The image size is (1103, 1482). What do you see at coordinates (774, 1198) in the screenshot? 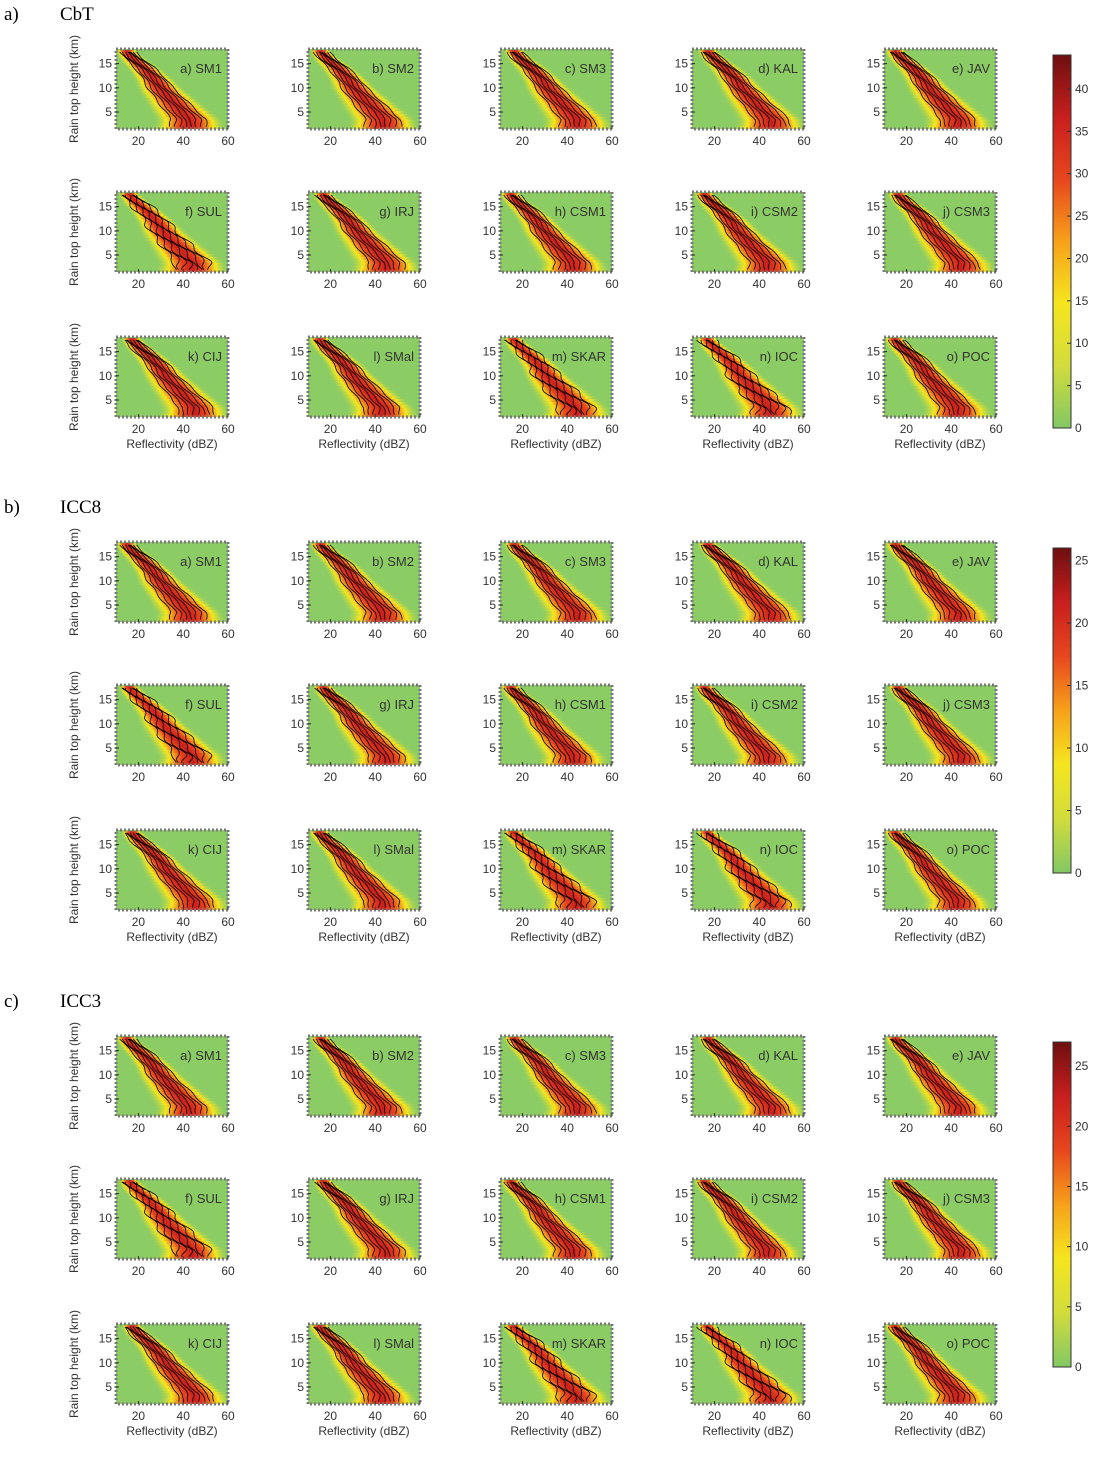
I see `panel-title: i) CSM2` at bounding box center [774, 1198].